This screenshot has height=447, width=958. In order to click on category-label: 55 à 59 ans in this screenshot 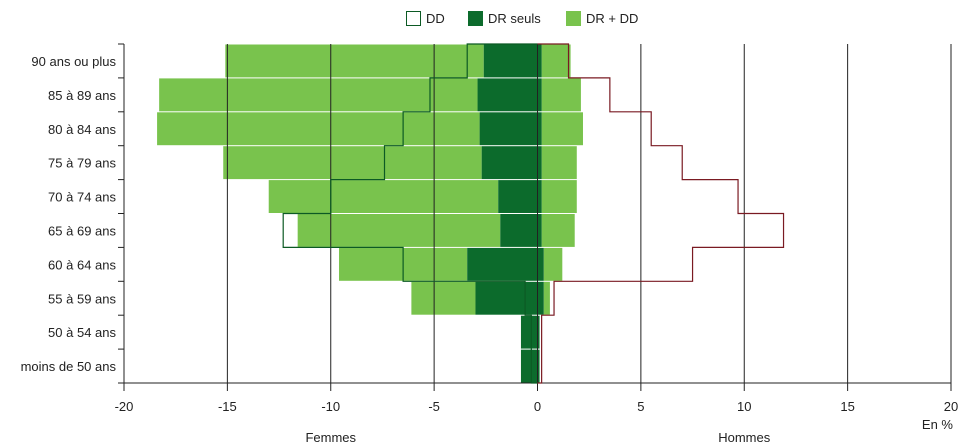, I will do `click(82, 298)`.